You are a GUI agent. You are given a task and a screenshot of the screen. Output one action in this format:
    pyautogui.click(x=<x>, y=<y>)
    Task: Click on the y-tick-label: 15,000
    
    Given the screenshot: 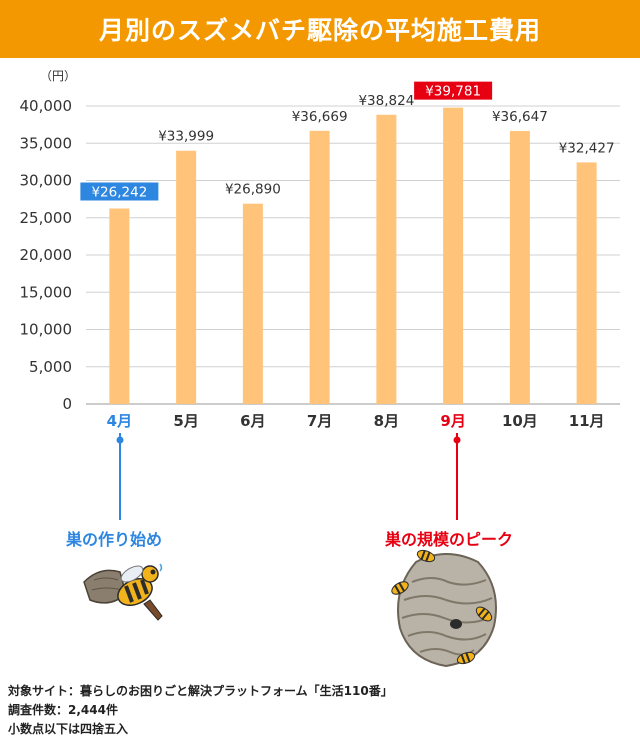 What is the action you would take?
    pyautogui.click(x=46, y=292)
    